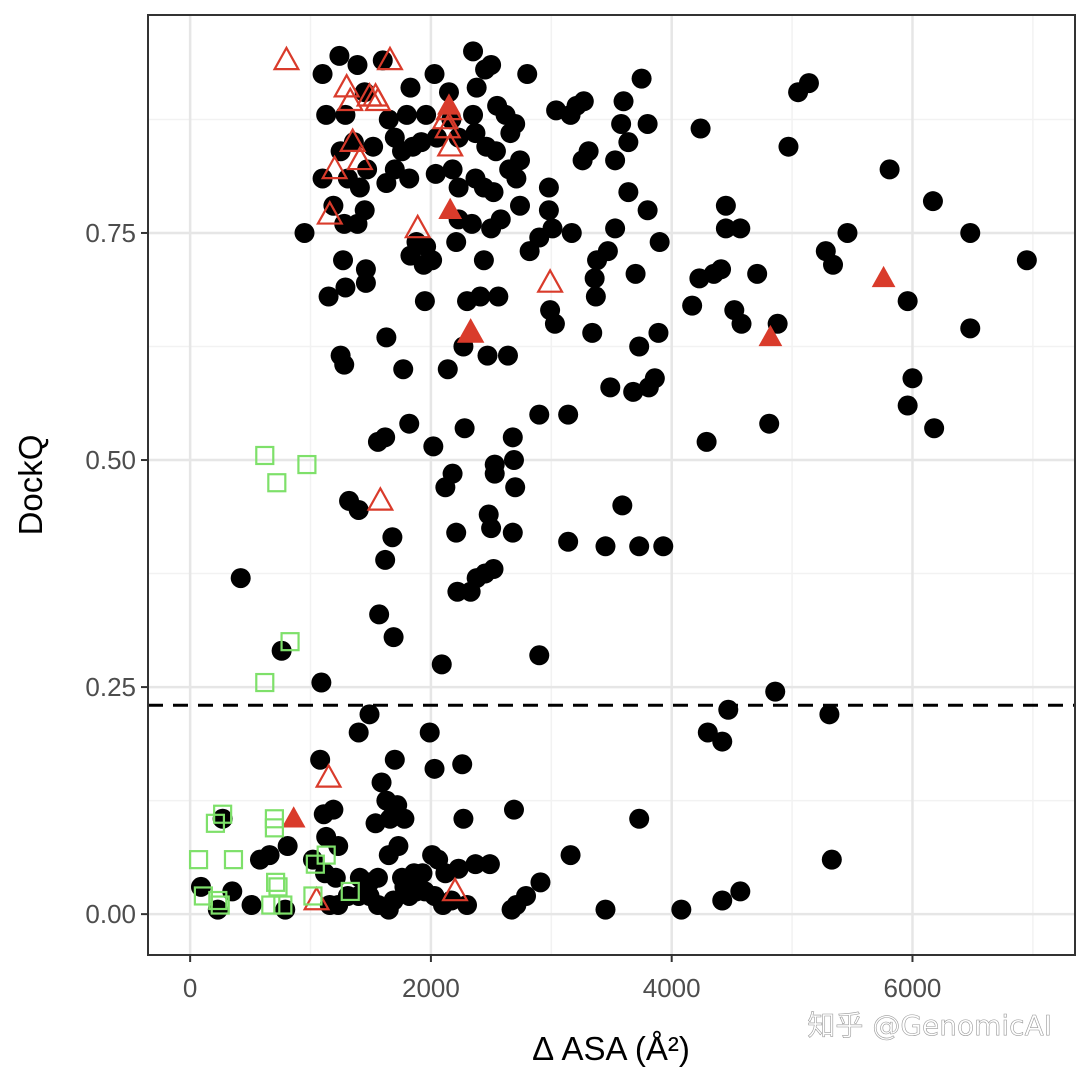 This screenshot has height=1069, width=1080. I want to click on y-tick-label: 0.25, so click(110, 687).